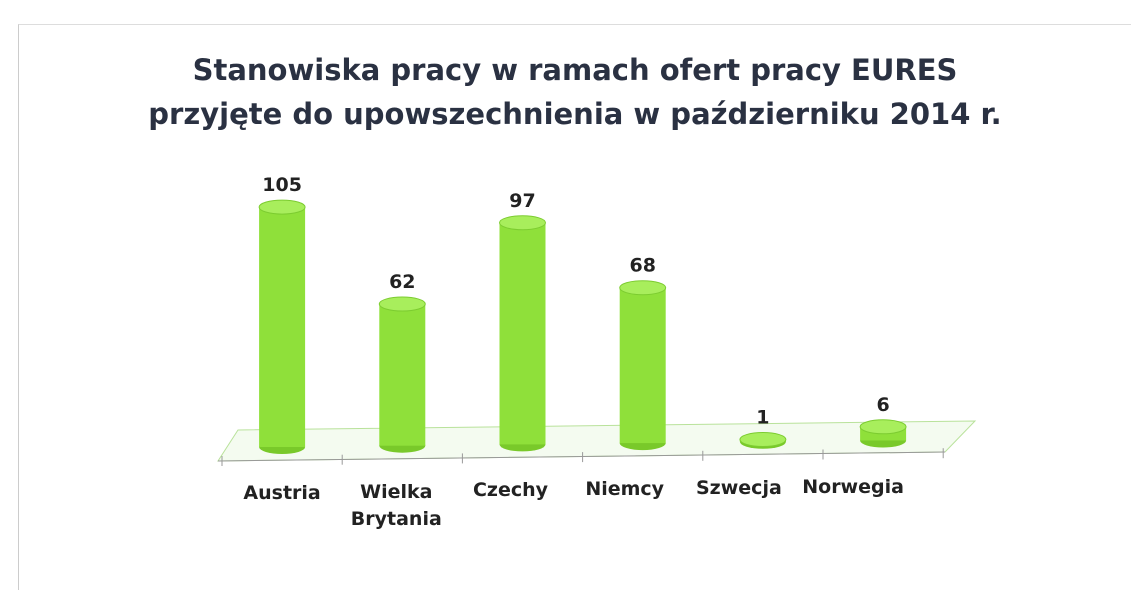 The width and height of the screenshot is (1131, 590). Describe the element at coordinates (739, 487) in the screenshot. I see `x-tick-label: Szwecja` at that location.